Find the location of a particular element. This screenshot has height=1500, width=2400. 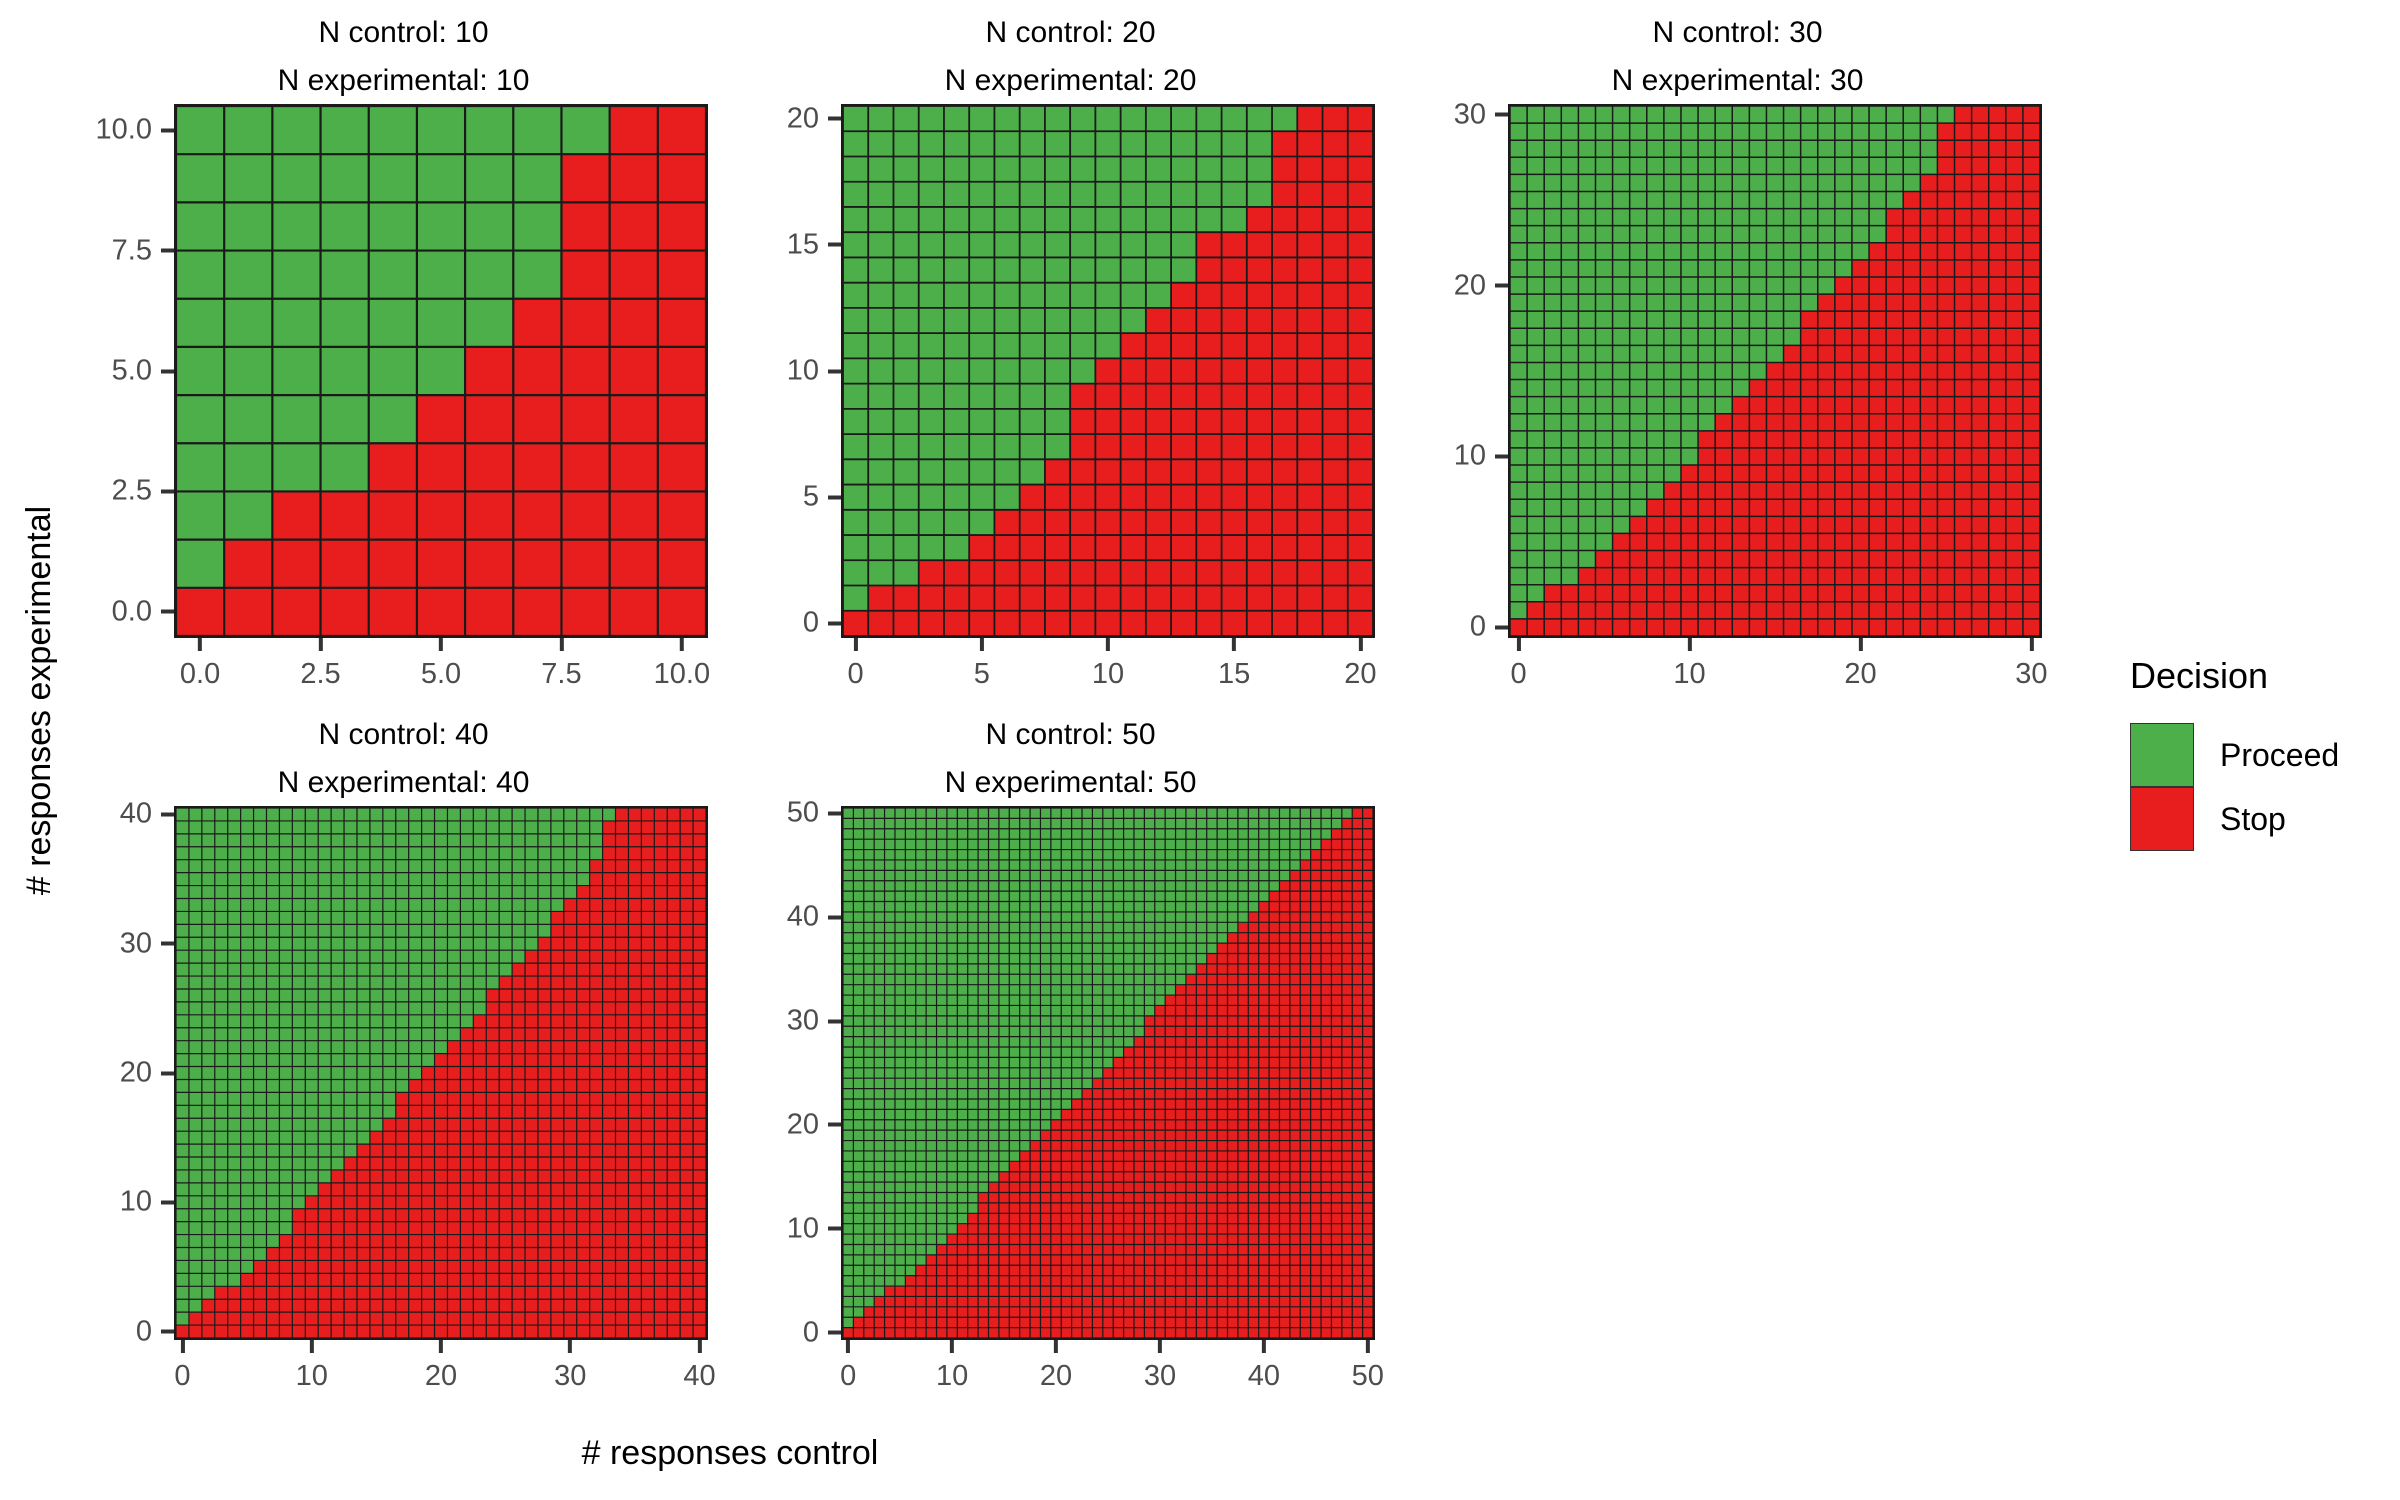

x-axis: 0 10 20 30 is located at coordinates (1778, 675).